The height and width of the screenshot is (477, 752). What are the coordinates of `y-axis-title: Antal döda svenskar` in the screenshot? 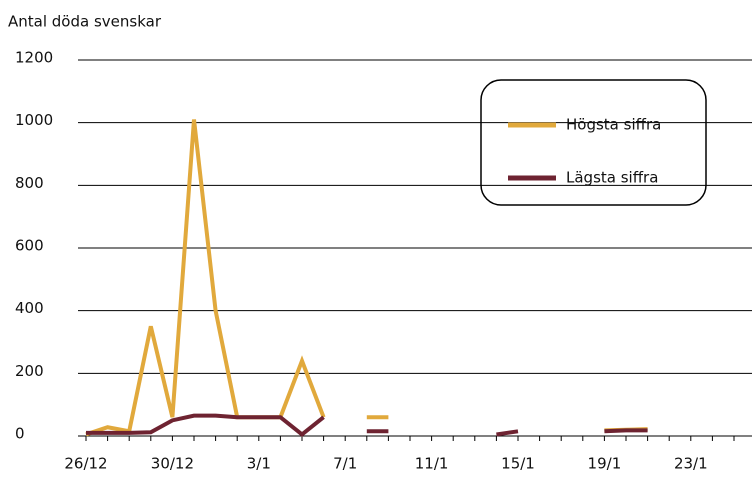 It's located at (85, 22).